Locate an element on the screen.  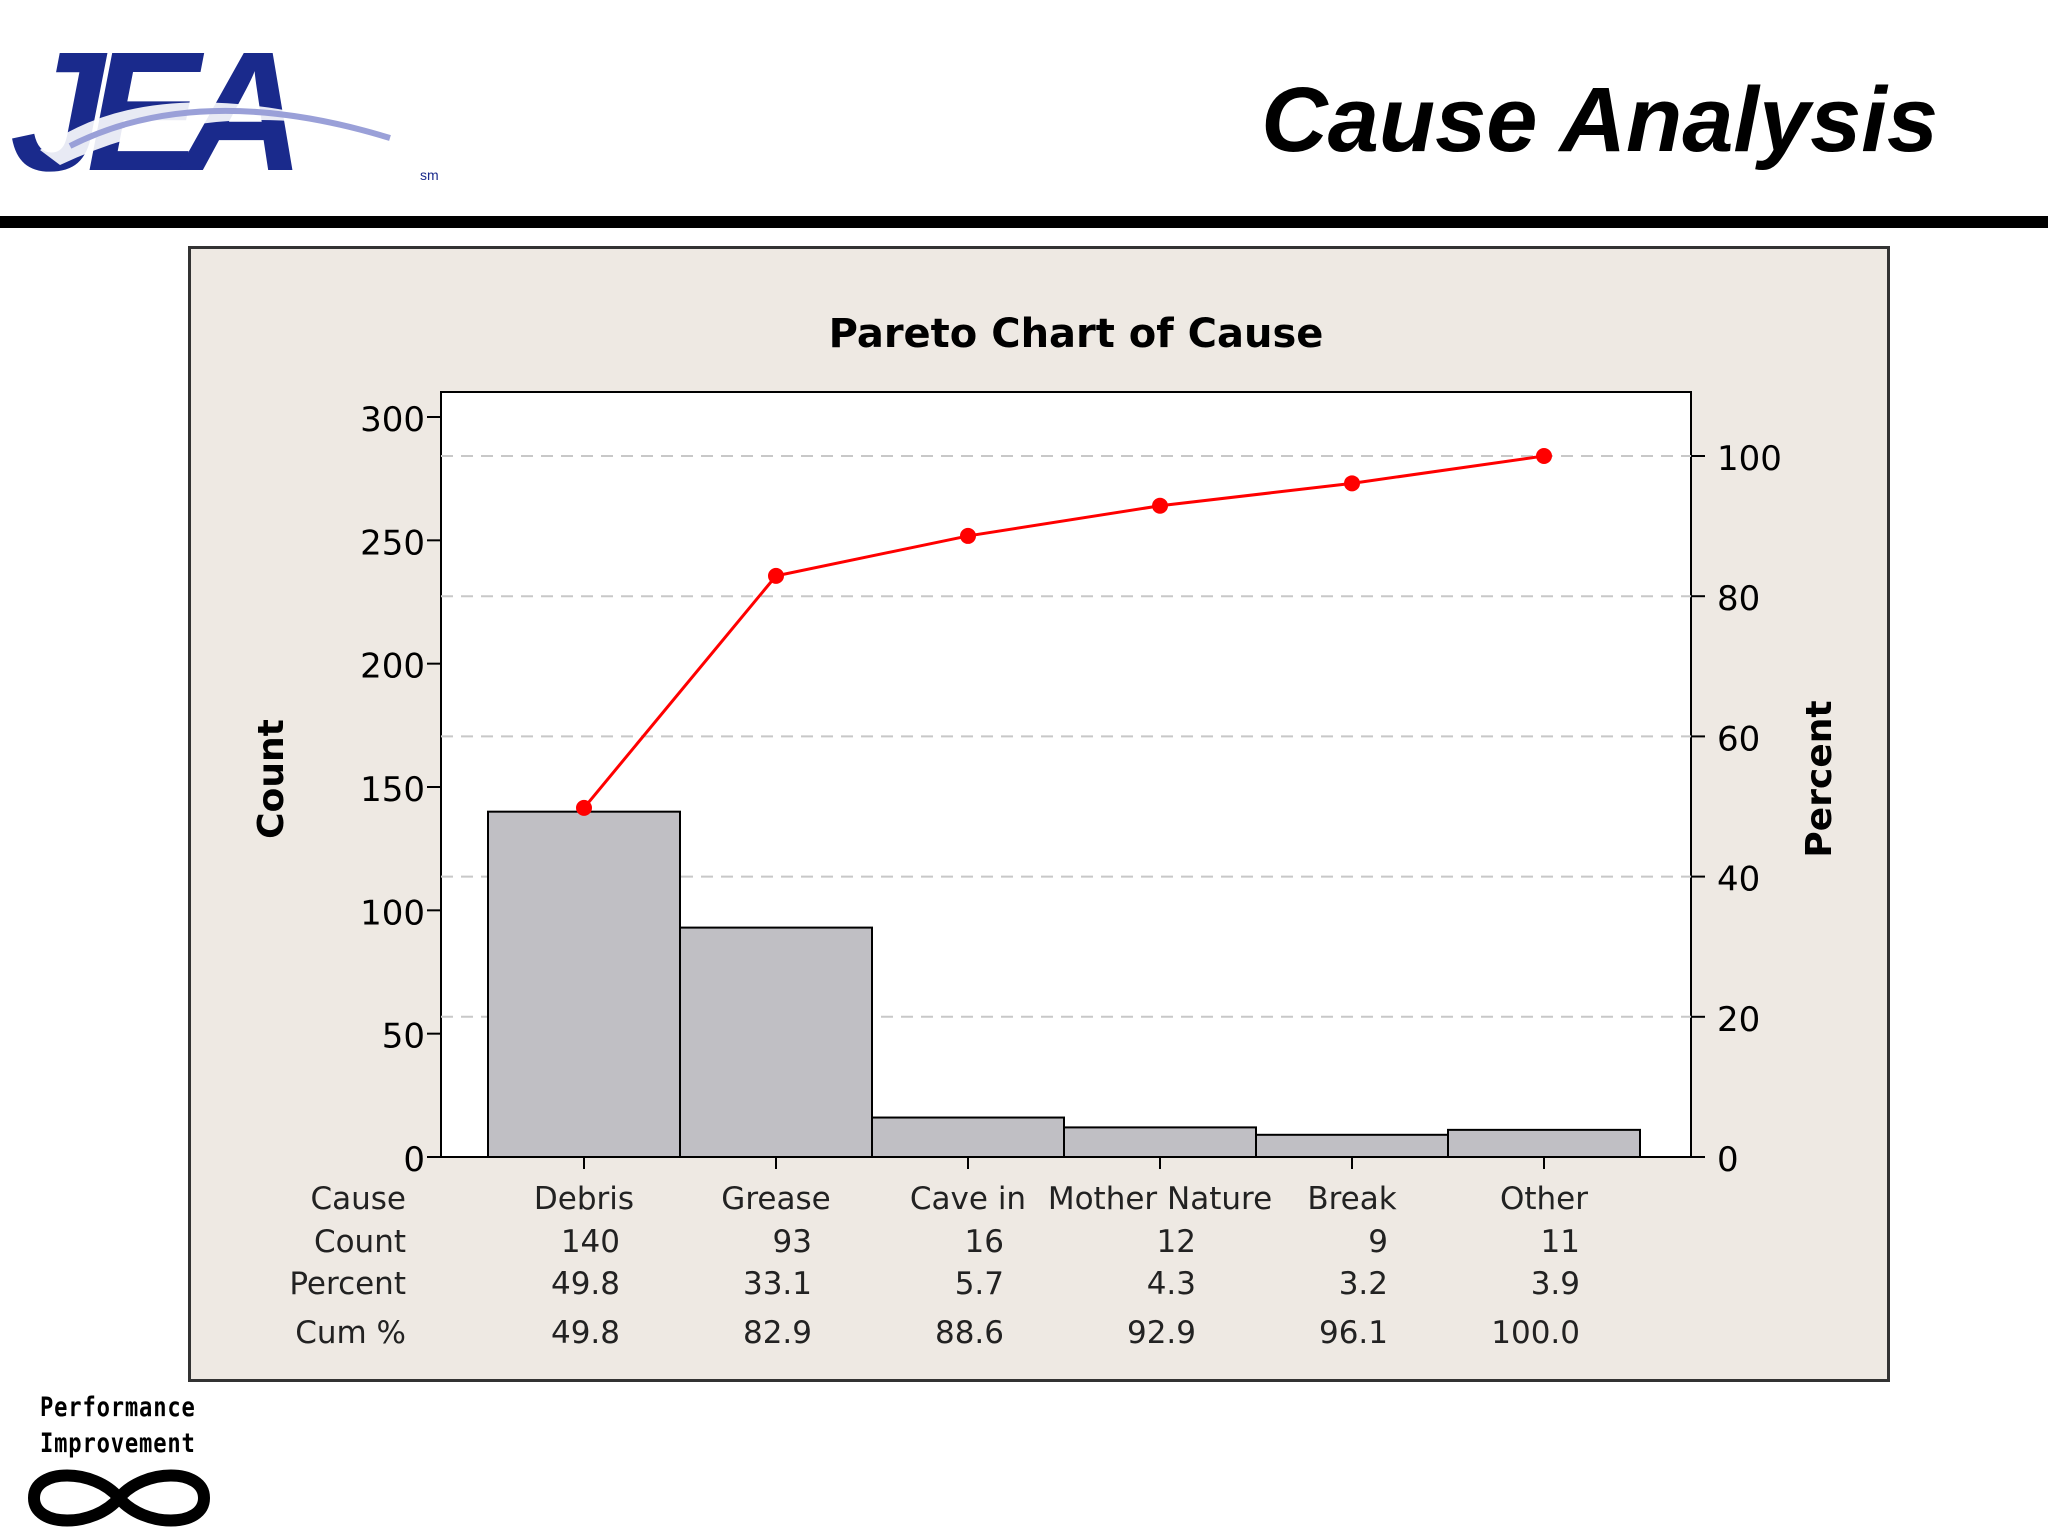
table-cell-2-1: 33.1 is located at coordinates (777, 1284).